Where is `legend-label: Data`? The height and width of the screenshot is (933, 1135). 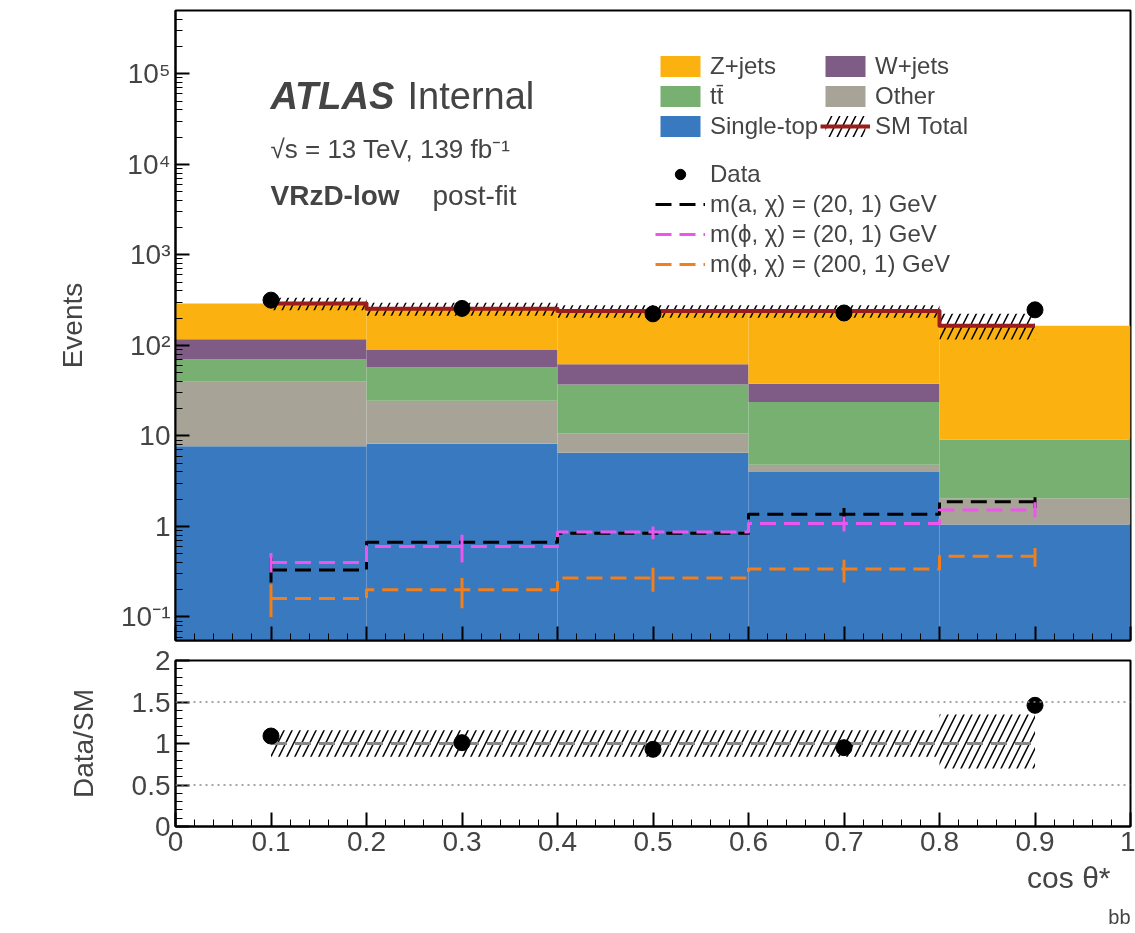
legend-label: Data is located at coordinates (735, 174).